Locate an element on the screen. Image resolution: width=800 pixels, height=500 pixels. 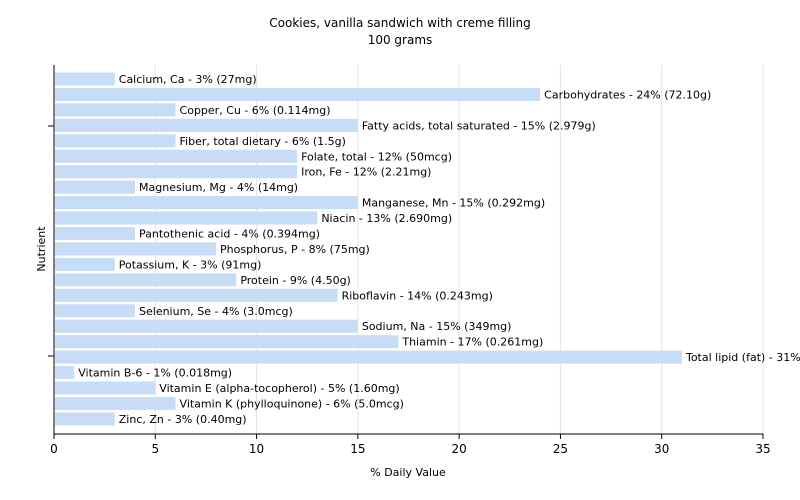
bar-label: Manganese, Mn - 15% (0.292mg) is located at coordinates (453, 203).